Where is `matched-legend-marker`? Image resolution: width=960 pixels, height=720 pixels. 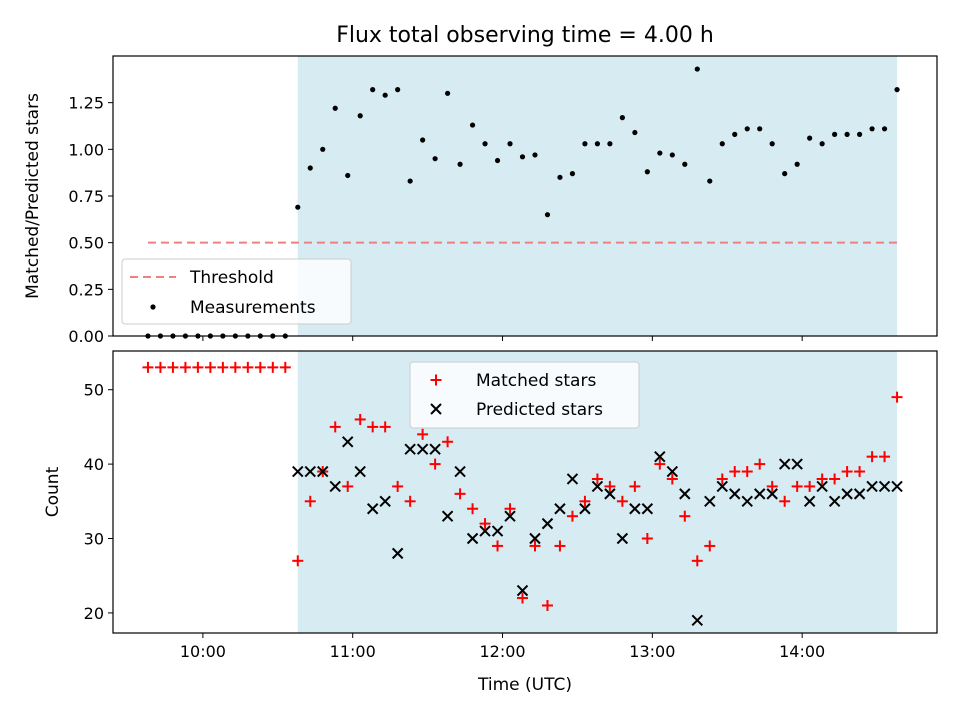
matched-legend-marker is located at coordinates (436, 380).